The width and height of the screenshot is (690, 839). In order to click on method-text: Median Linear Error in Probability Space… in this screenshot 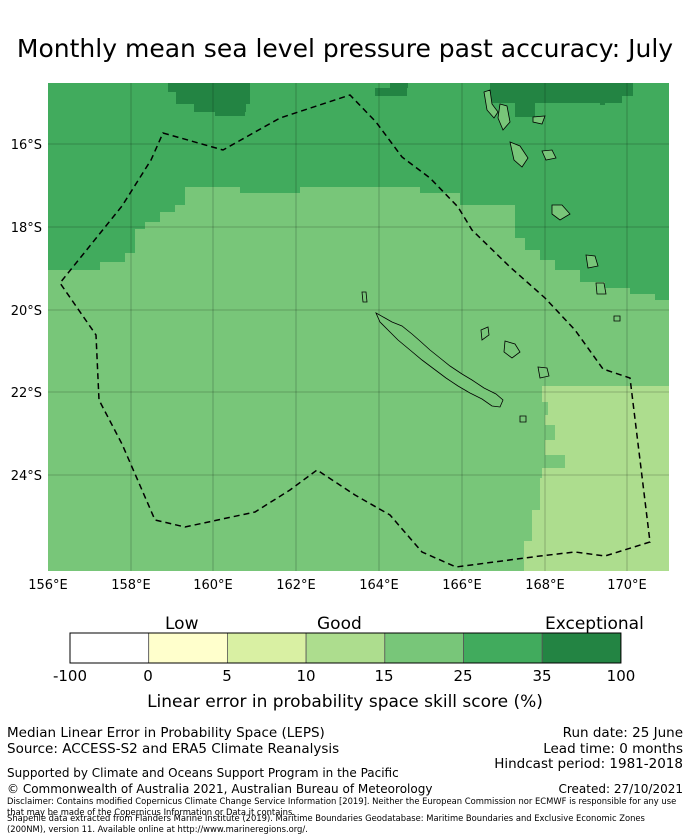, I will do `click(166, 733)`.